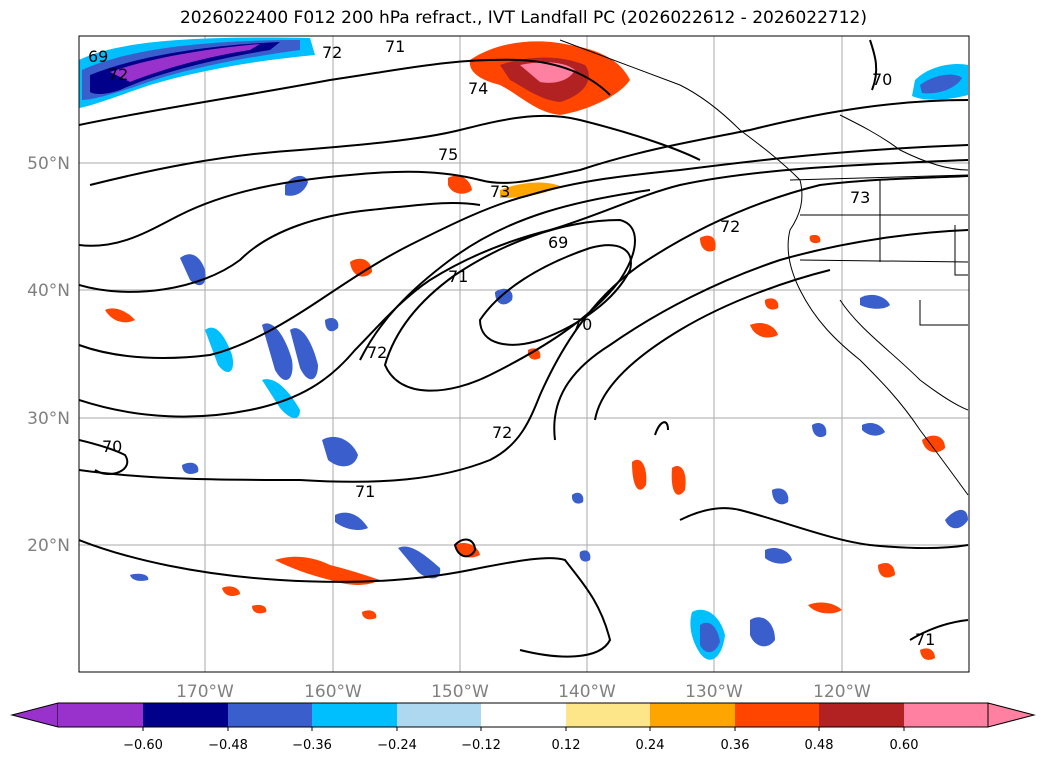 This screenshot has width=1047, height=765. Describe the element at coordinates (185, 63) in the screenshot. I see `neg-patch-nw-core` at that location.